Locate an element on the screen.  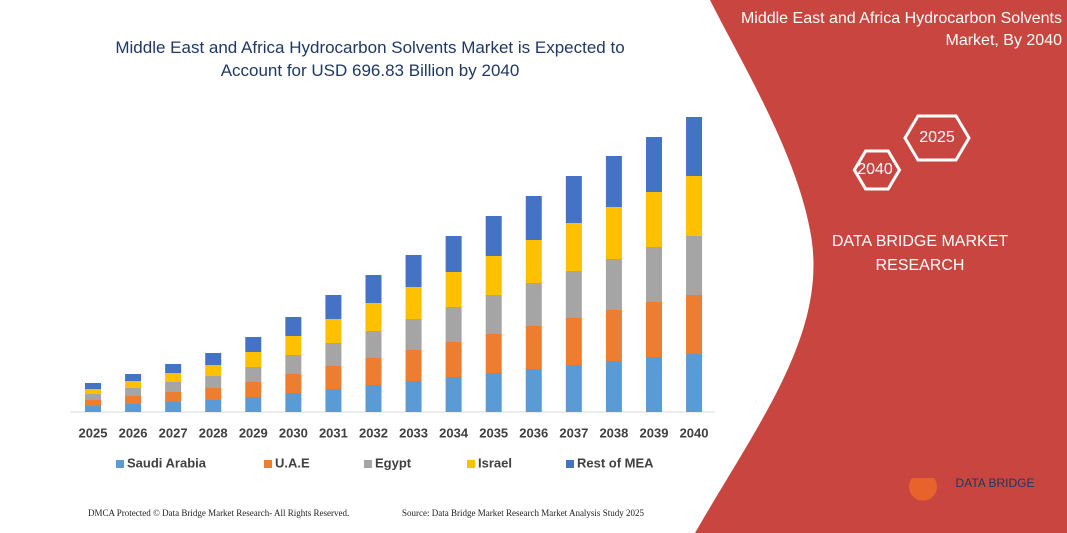
hex-label: 2040 is located at coordinates (875, 169).